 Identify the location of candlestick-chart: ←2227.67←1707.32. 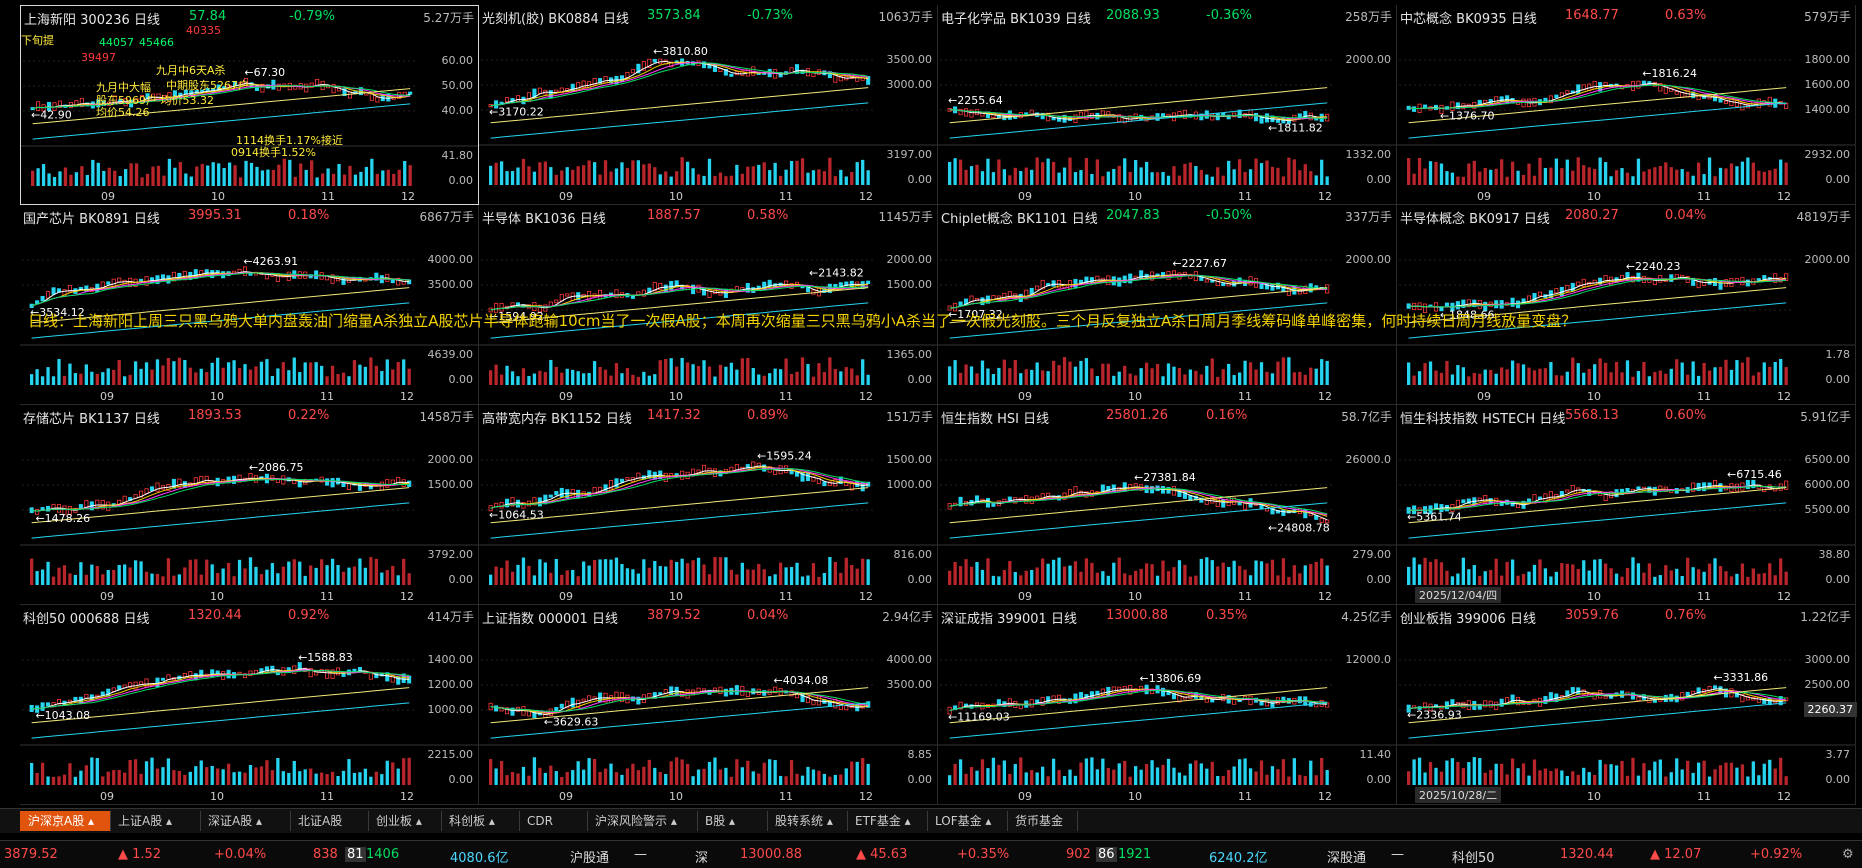
(1167, 305).